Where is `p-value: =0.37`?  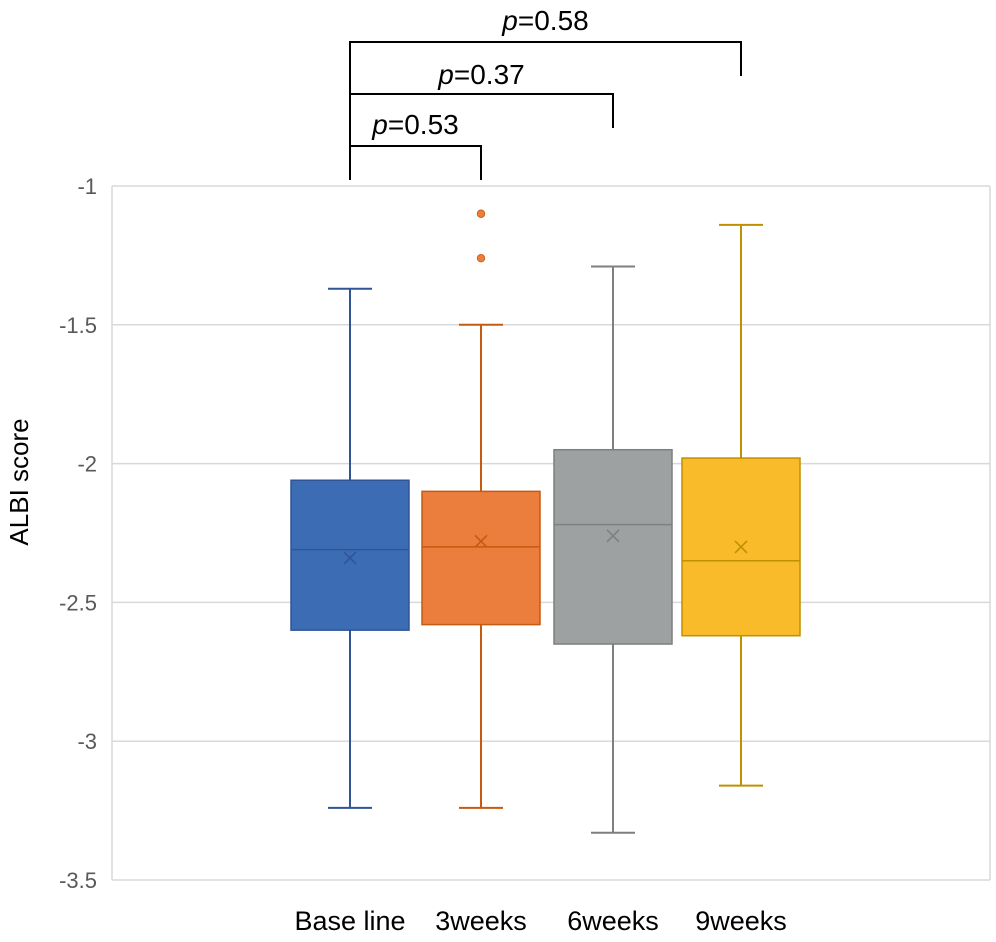
p-value: =0.37 is located at coordinates (489, 74).